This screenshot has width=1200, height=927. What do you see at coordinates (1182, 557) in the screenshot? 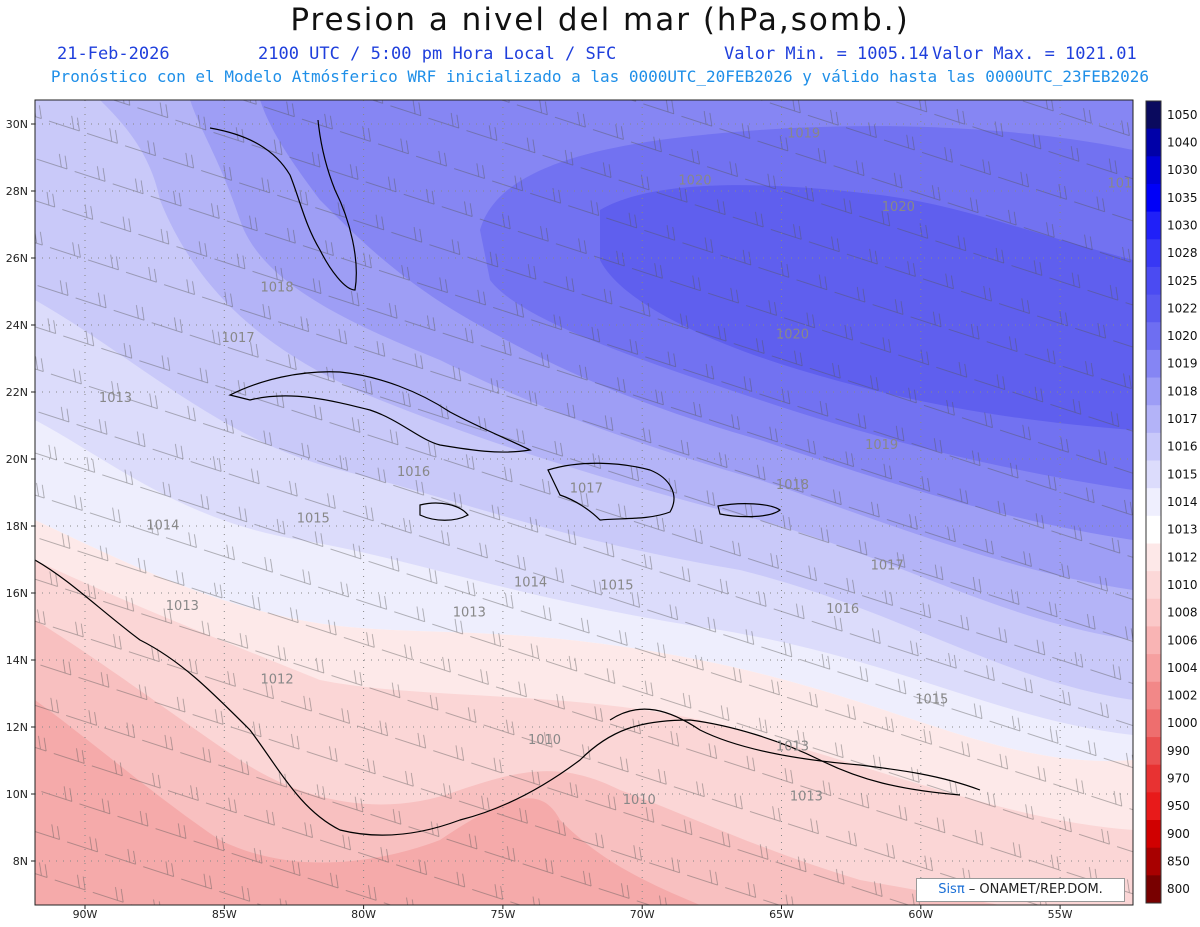
I see `colorbar-label: 1012` at bounding box center [1182, 557].